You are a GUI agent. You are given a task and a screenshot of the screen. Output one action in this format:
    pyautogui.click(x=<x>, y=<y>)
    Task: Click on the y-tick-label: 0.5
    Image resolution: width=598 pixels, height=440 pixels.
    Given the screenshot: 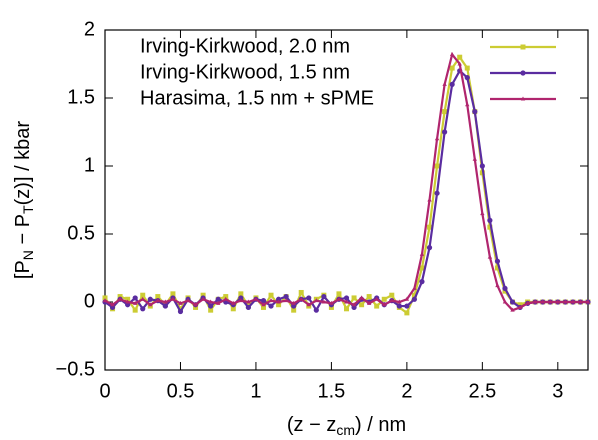 What is the action you would take?
    pyautogui.click(x=81, y=233)
    